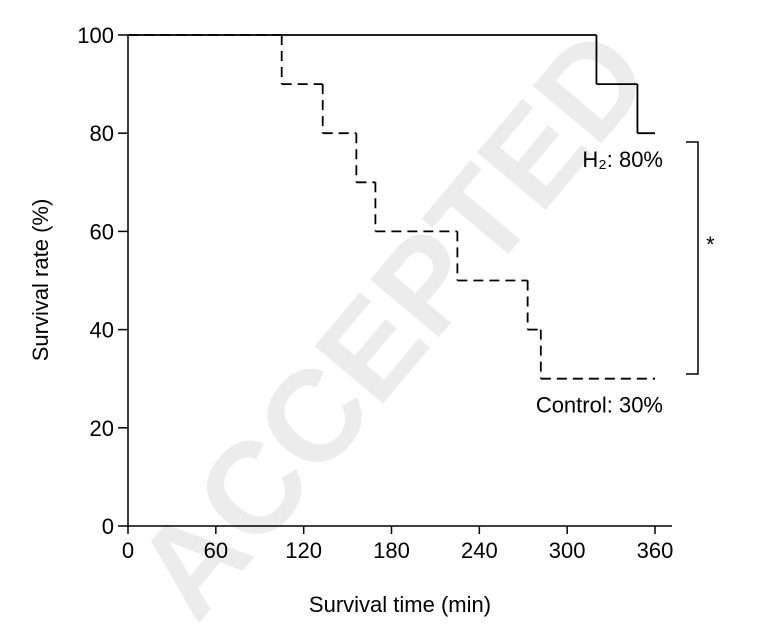 The width and height of the screenshot is (763, 639). What do you see at coordinates (692, 258) in the screenshot?
I see `significance-bracket` at bounding box center [692, 258].